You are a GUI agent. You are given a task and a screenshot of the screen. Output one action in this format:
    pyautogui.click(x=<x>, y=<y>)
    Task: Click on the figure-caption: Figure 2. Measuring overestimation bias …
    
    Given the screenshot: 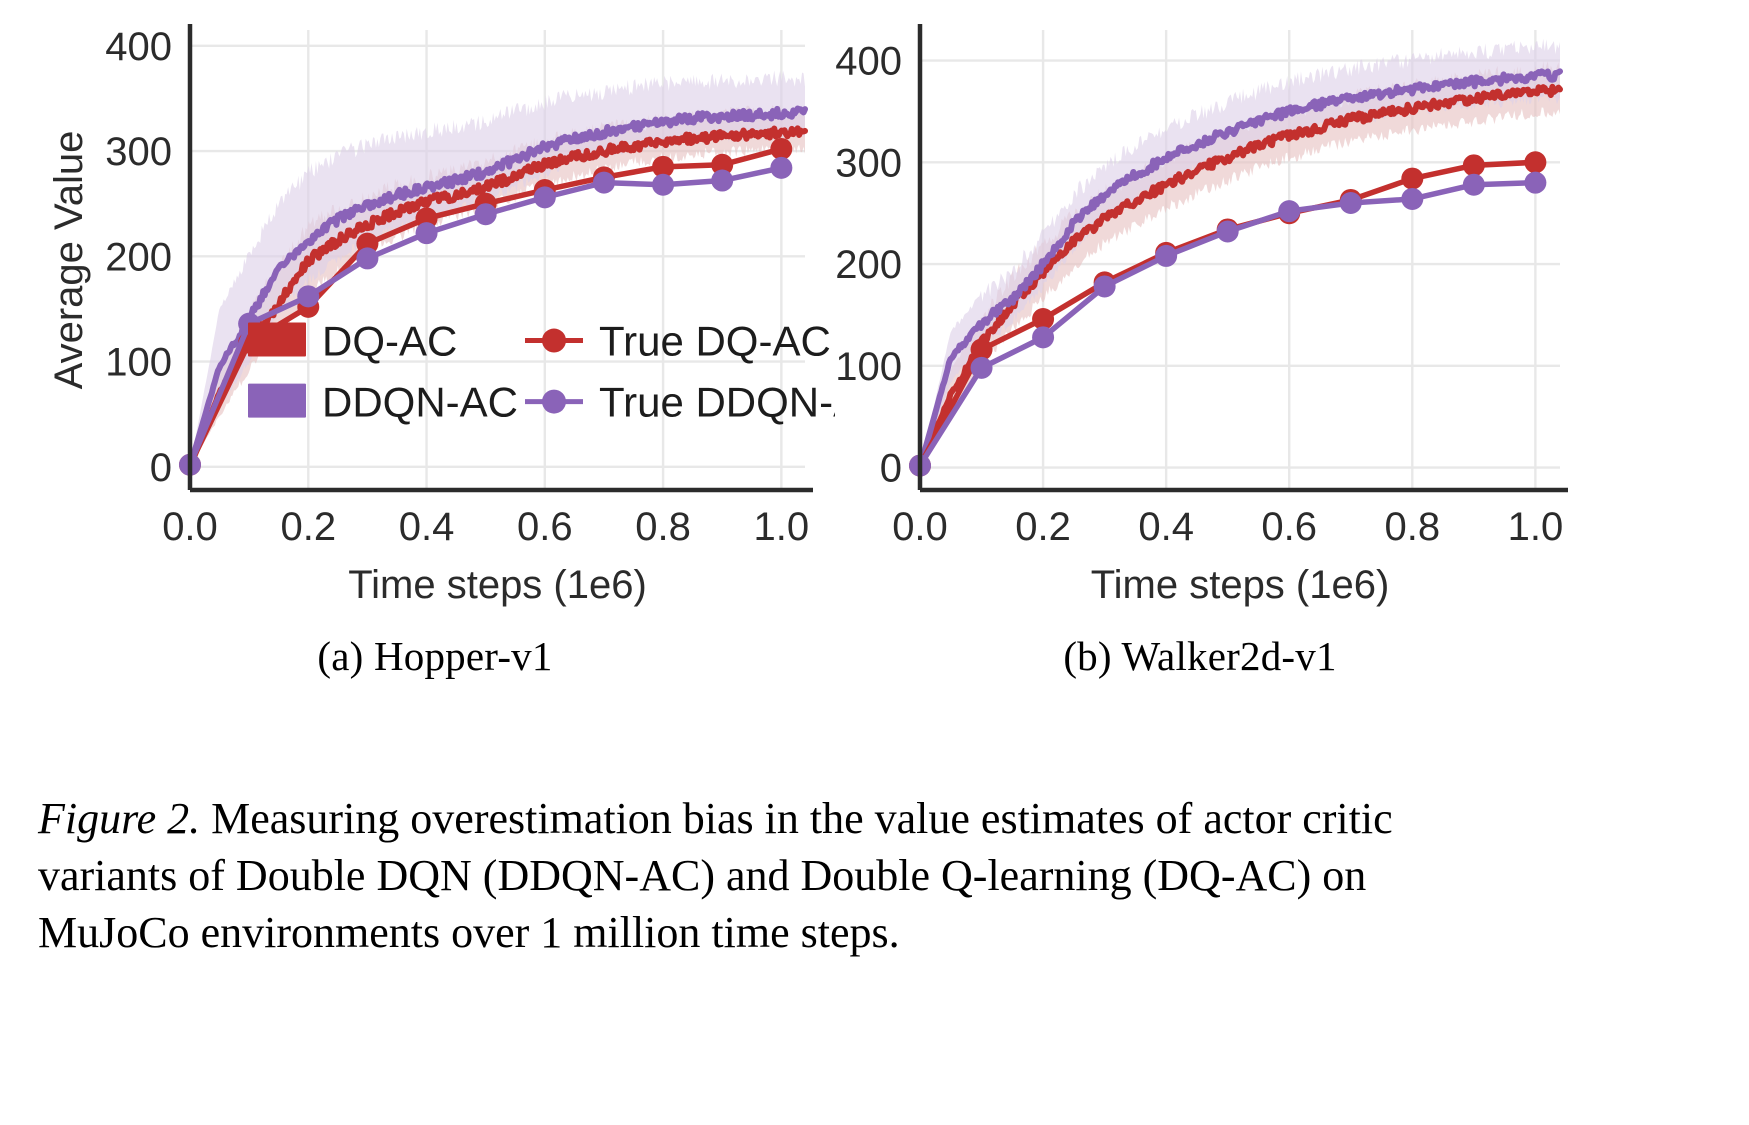 What is the action you would take?
    pyautogui.click(x=773, y=876)
    